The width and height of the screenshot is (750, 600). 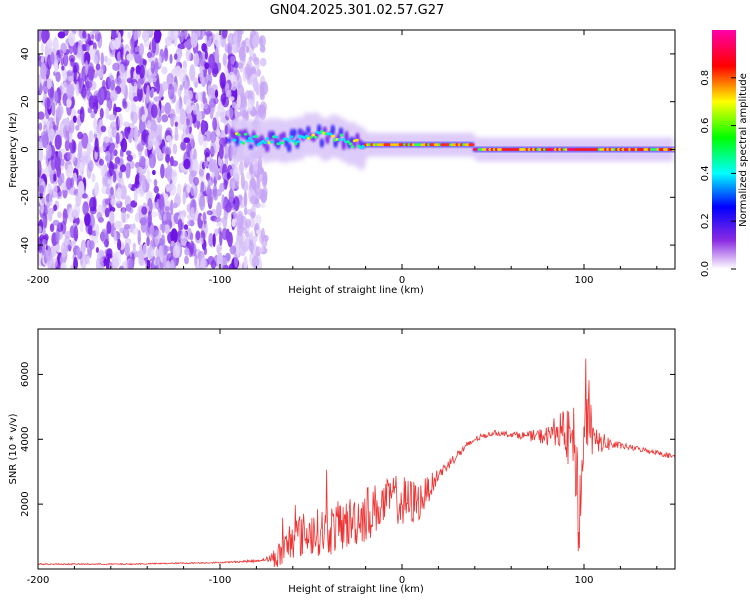 I want to click on snr-x-label: Height of straight line (km), so click(x=356, y=589).